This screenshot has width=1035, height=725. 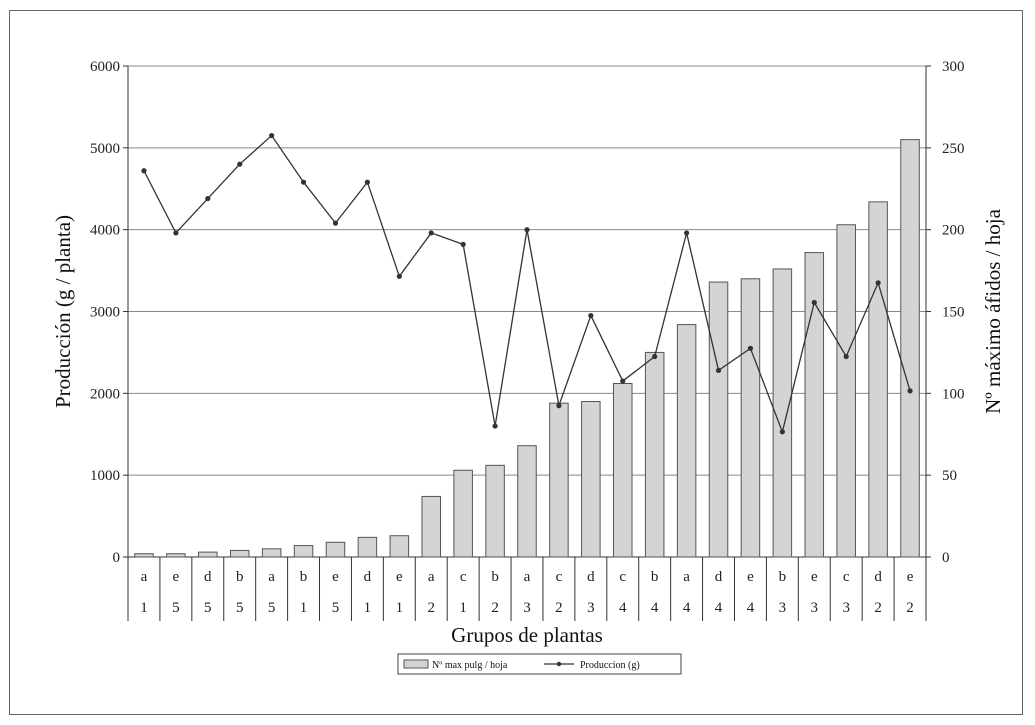 What do you see at coordinates (470, 665) in the screenshot?
I see `legend-label-bar: Nº max pulg / hoja` at bounding box center [470, 665].